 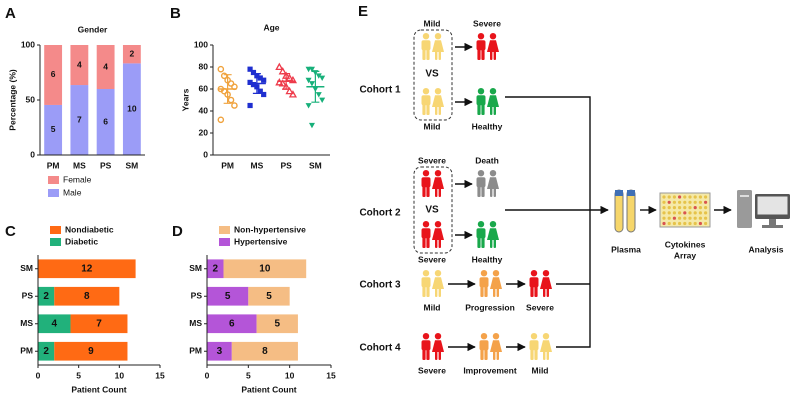 What do you see at coordinates (261, 241) in the screenshot?
I see `legend-label: Hypertensive` at bounding box center [261, 241].